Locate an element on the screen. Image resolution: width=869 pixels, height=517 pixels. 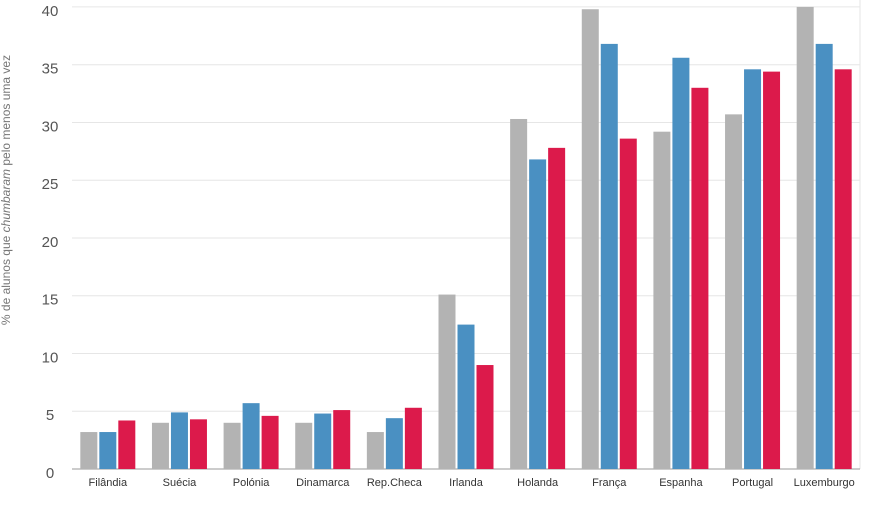
x-tick-label: Suécia is located at coordinates (180, 483).